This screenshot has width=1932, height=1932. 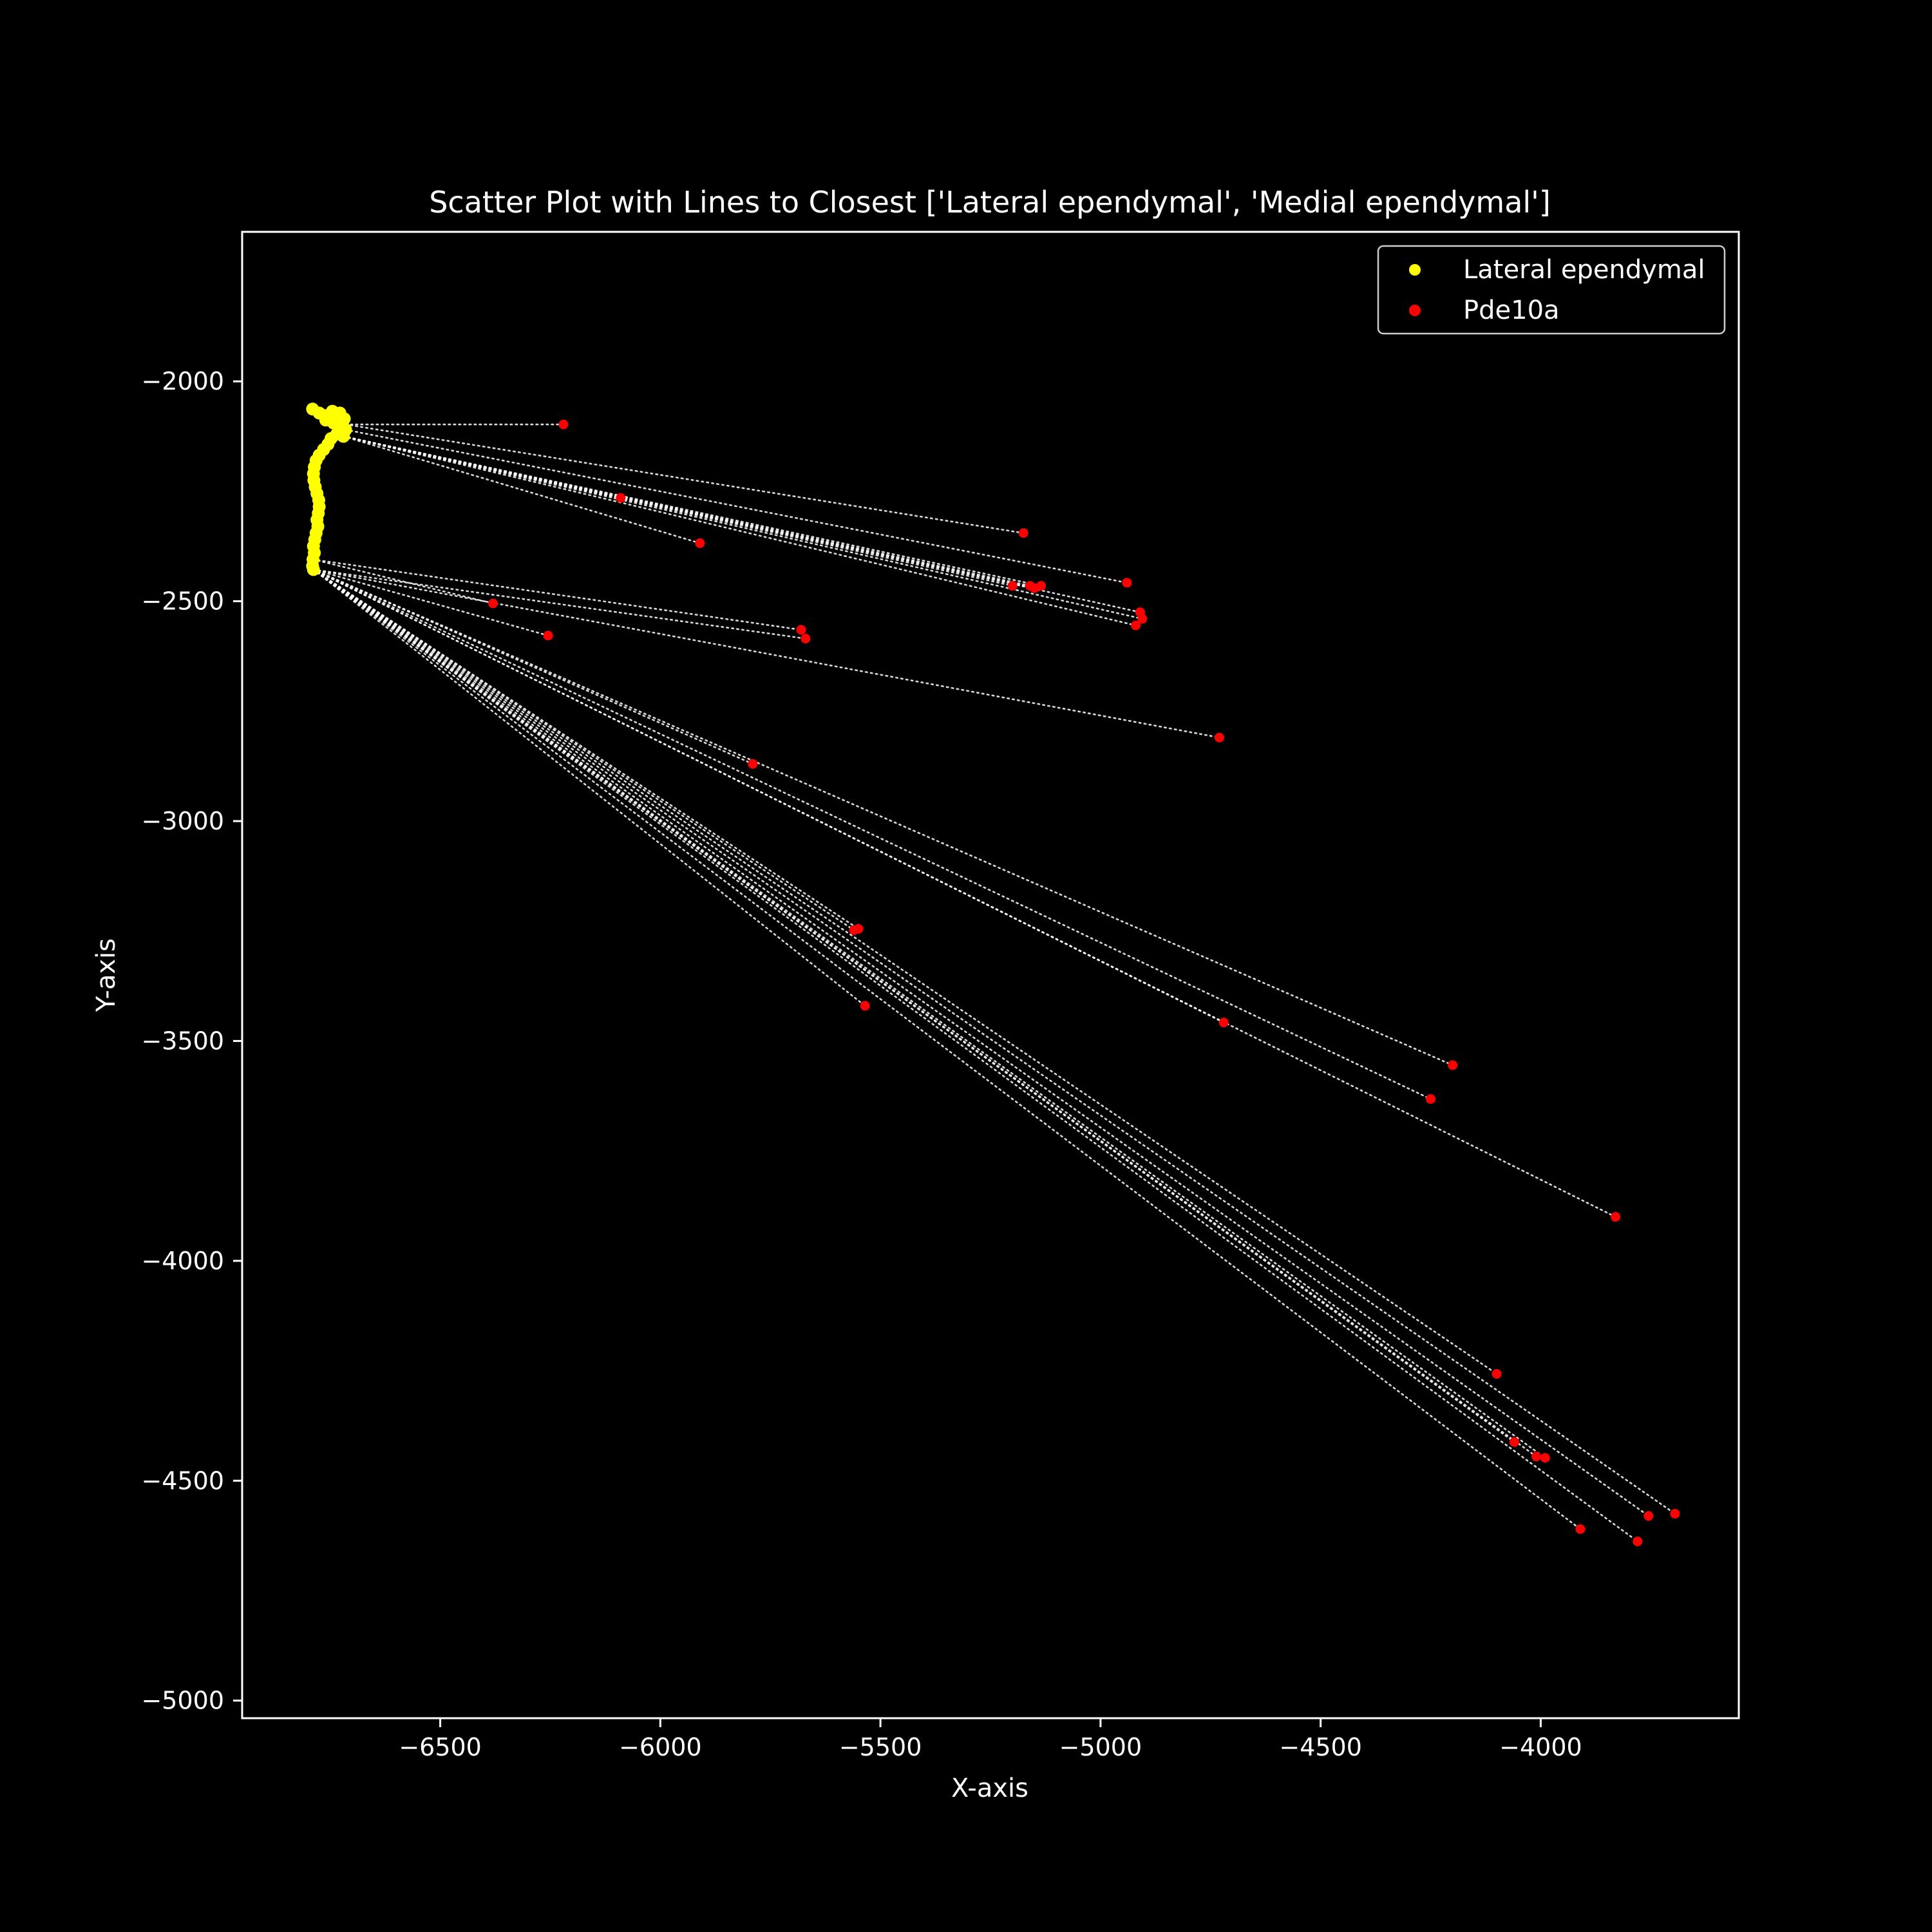 I want to click on y-axis-label: Y-axis, so click(x=106, y=975).